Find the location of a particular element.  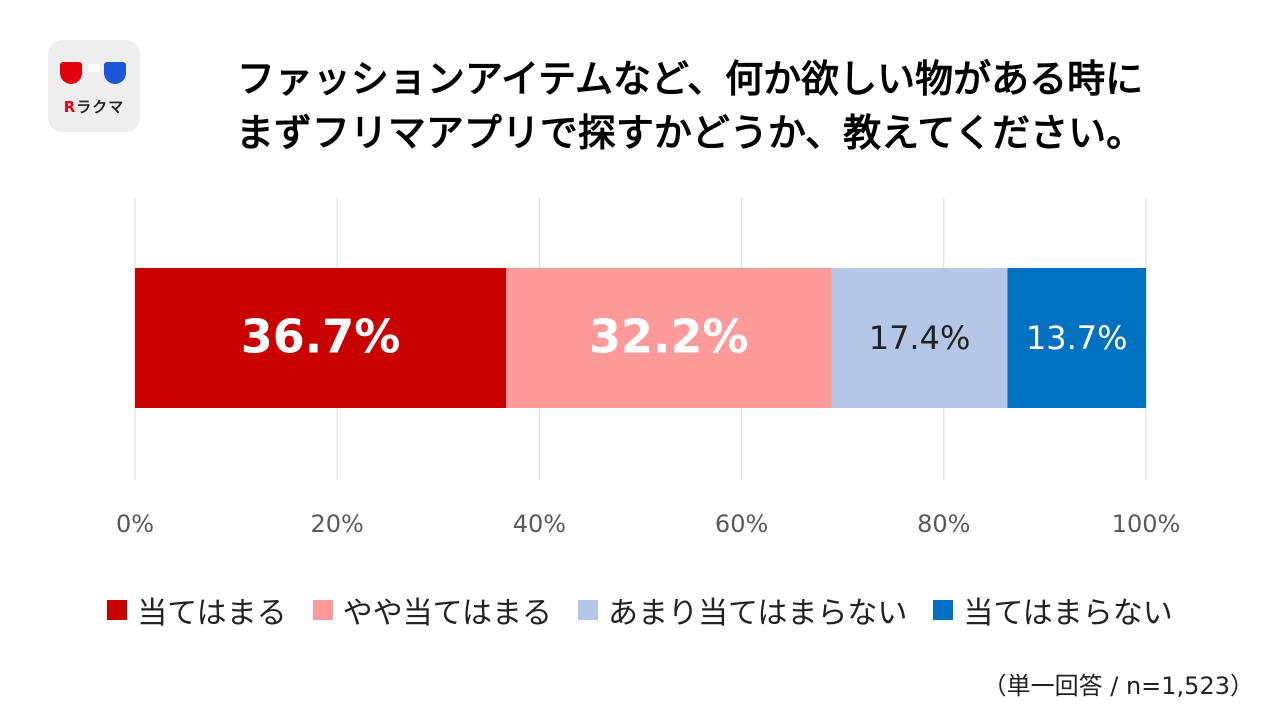

rakuma-logo: Rラクマ is located at coordinates (94, 86).